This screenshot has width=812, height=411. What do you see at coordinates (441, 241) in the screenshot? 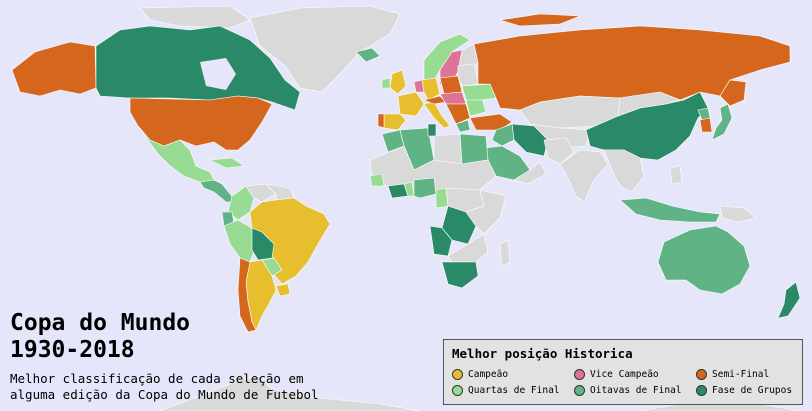
I see `region-angola` at bounding box center [441, 241].